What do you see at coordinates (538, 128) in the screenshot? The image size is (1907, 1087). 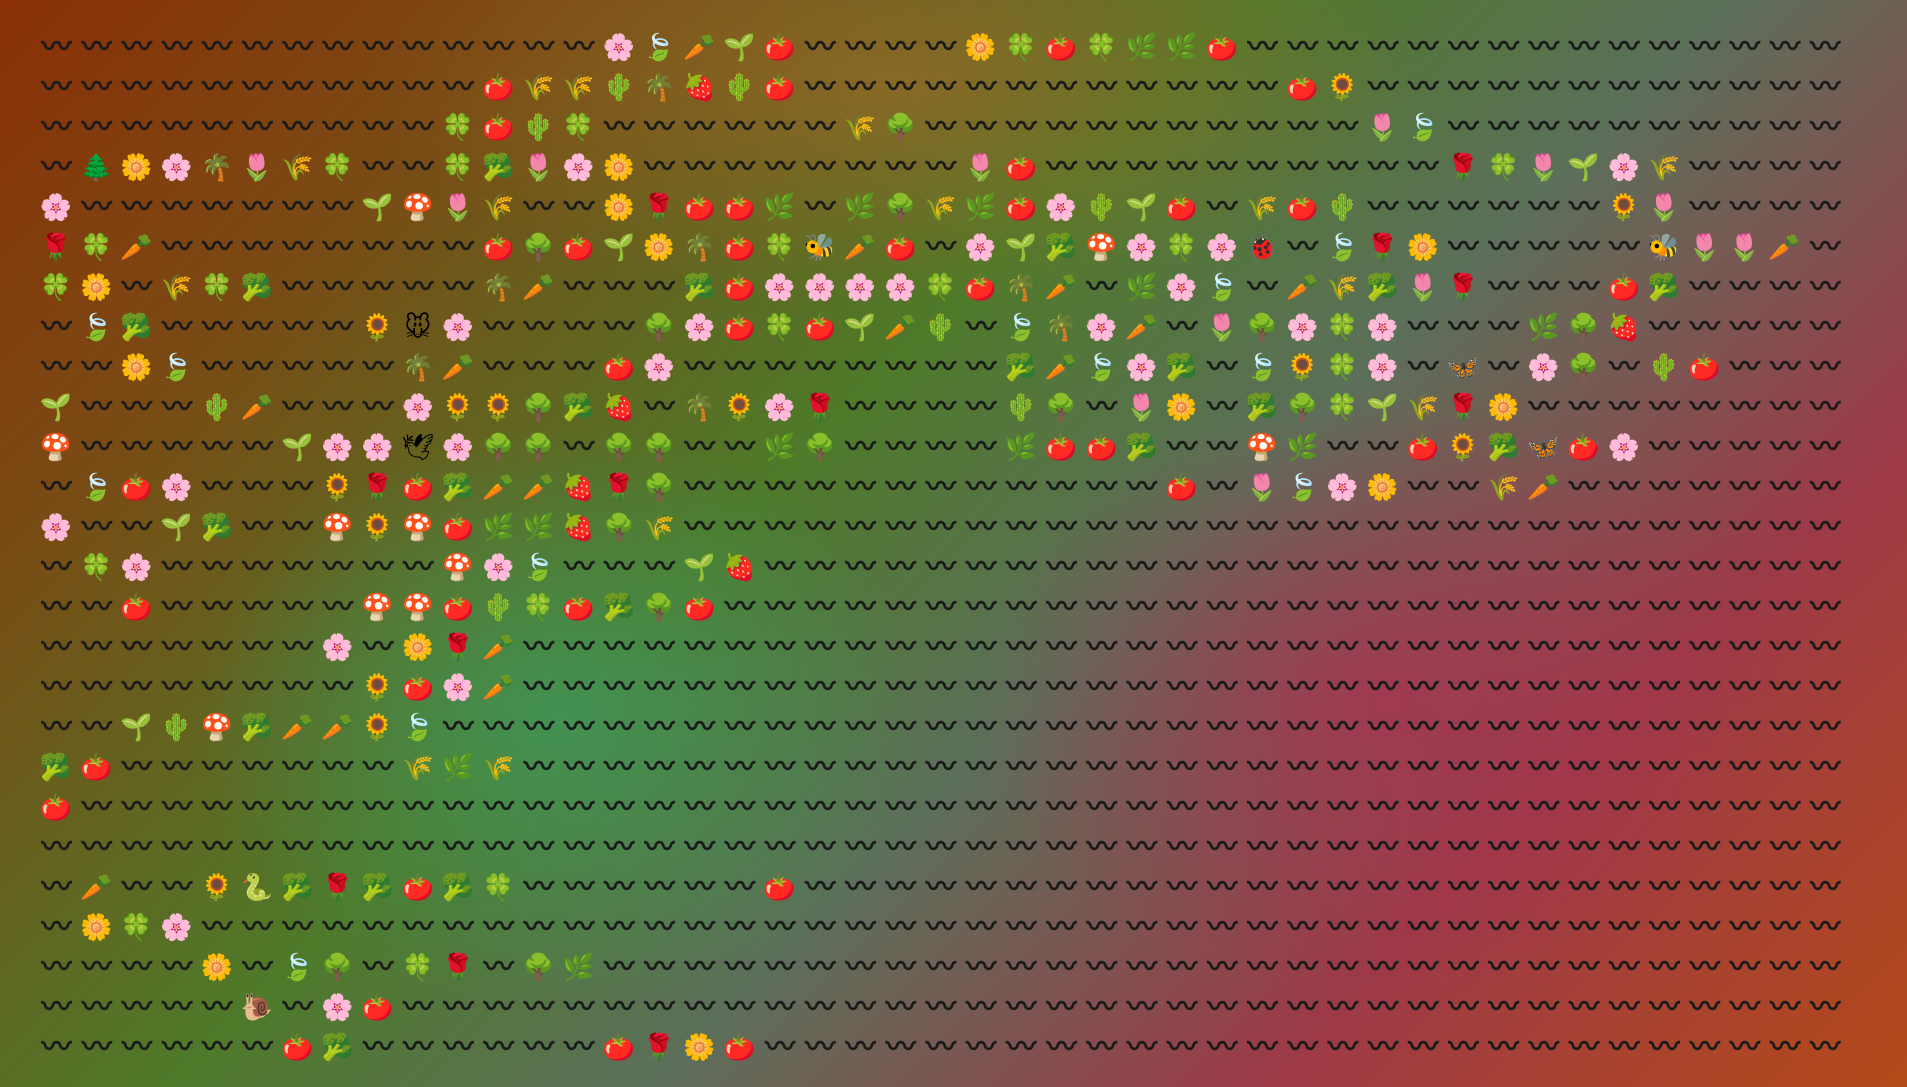 I see `cactus-icon: 🌵` at bounding box center [538, 128].